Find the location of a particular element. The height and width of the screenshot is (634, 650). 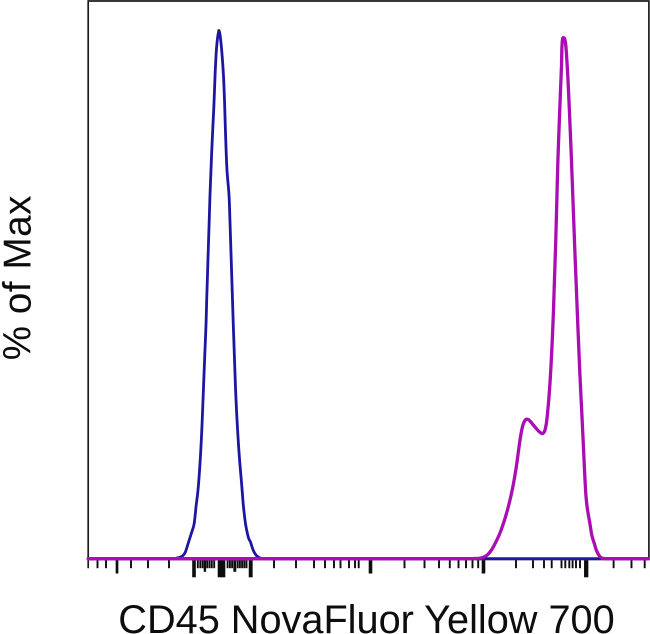

svg-text: % of Max is located at coordinates (20, 277).